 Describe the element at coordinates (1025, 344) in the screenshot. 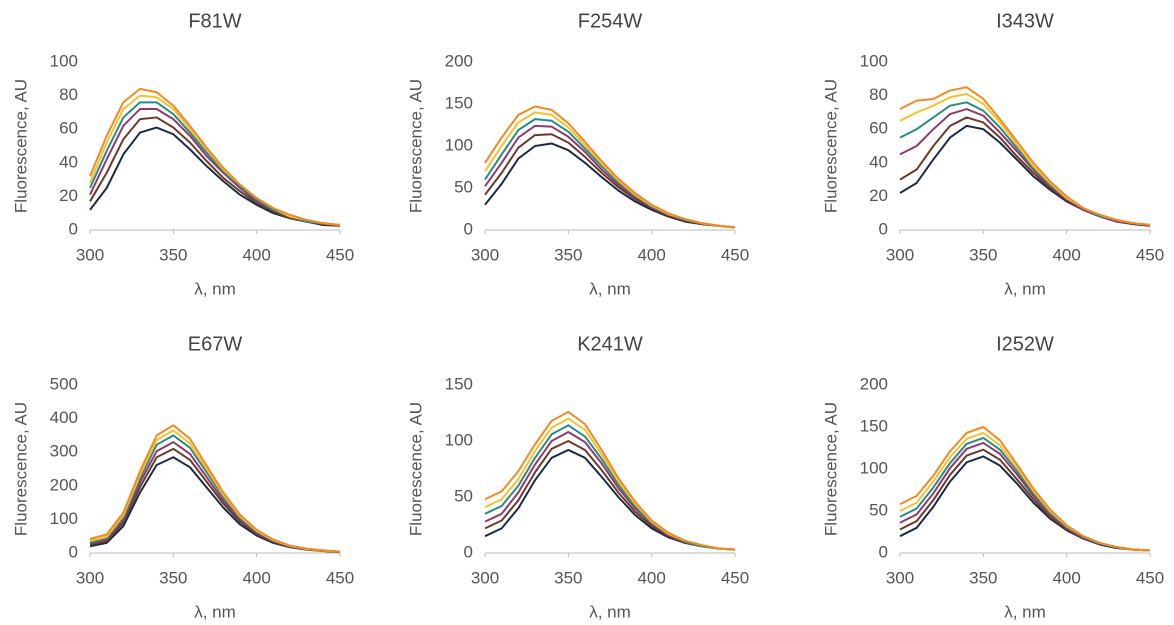

I see `chart-title: I252W` at that location.